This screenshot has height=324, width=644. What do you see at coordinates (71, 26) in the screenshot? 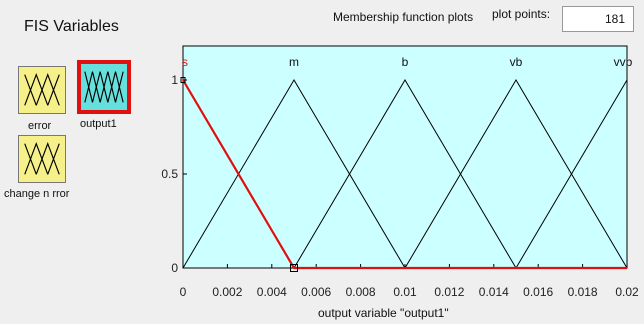
I see `fis-variables-title: FIS Variables` at bounding box center [71, 26].